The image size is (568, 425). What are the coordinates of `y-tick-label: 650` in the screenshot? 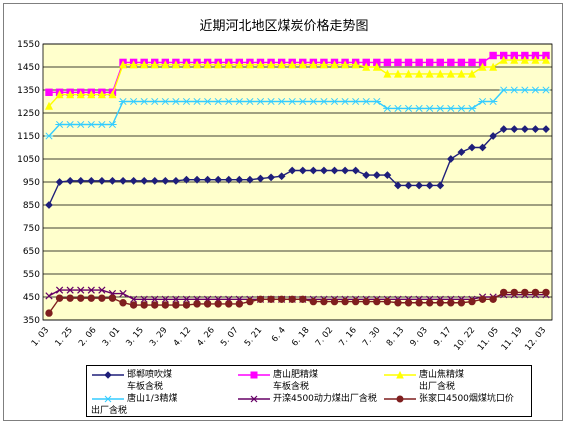 It's located at (31, 252).